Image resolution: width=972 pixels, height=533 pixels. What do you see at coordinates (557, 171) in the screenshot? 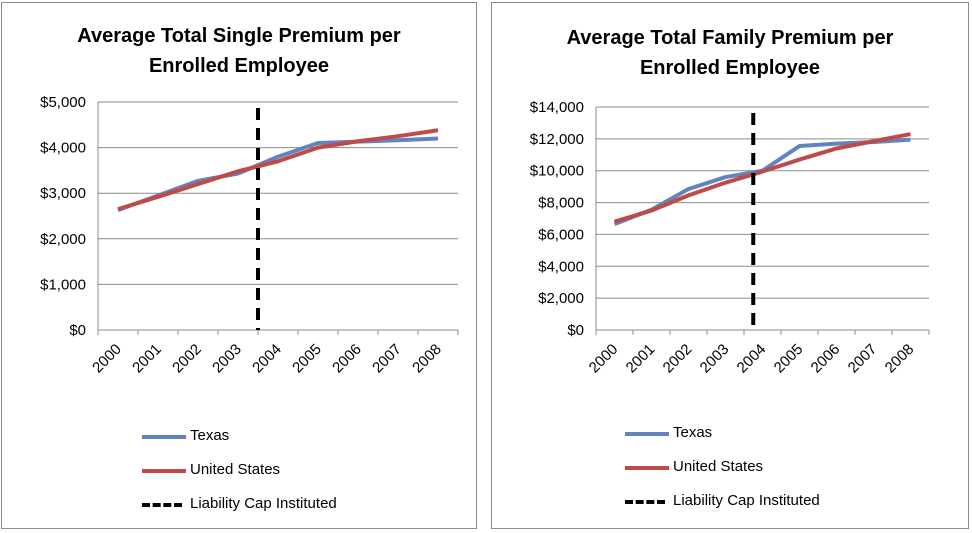
I see `y-tick-label: $10,000` at bounding box center [557, 171].